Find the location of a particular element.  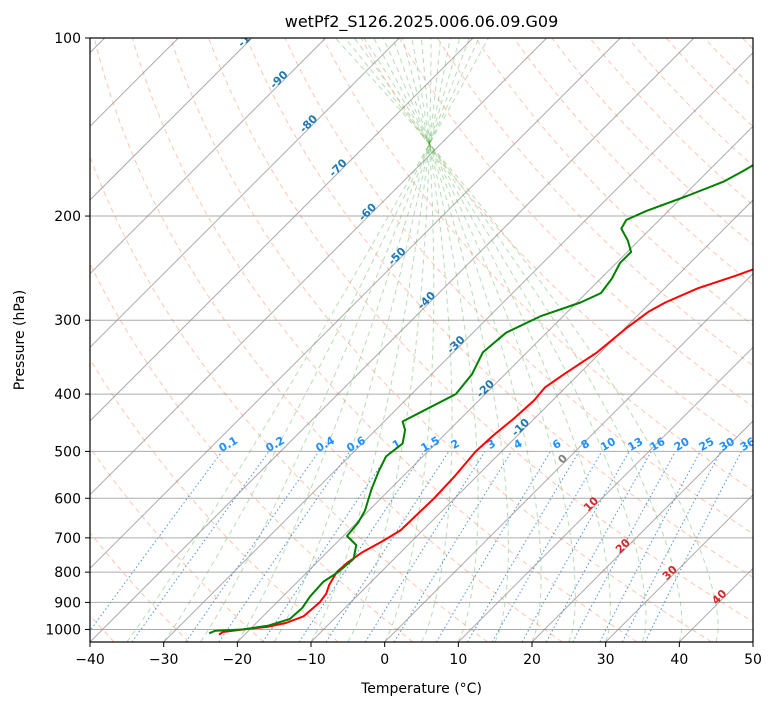

y-tick-label: 400 is located at coordinates (67, 395).